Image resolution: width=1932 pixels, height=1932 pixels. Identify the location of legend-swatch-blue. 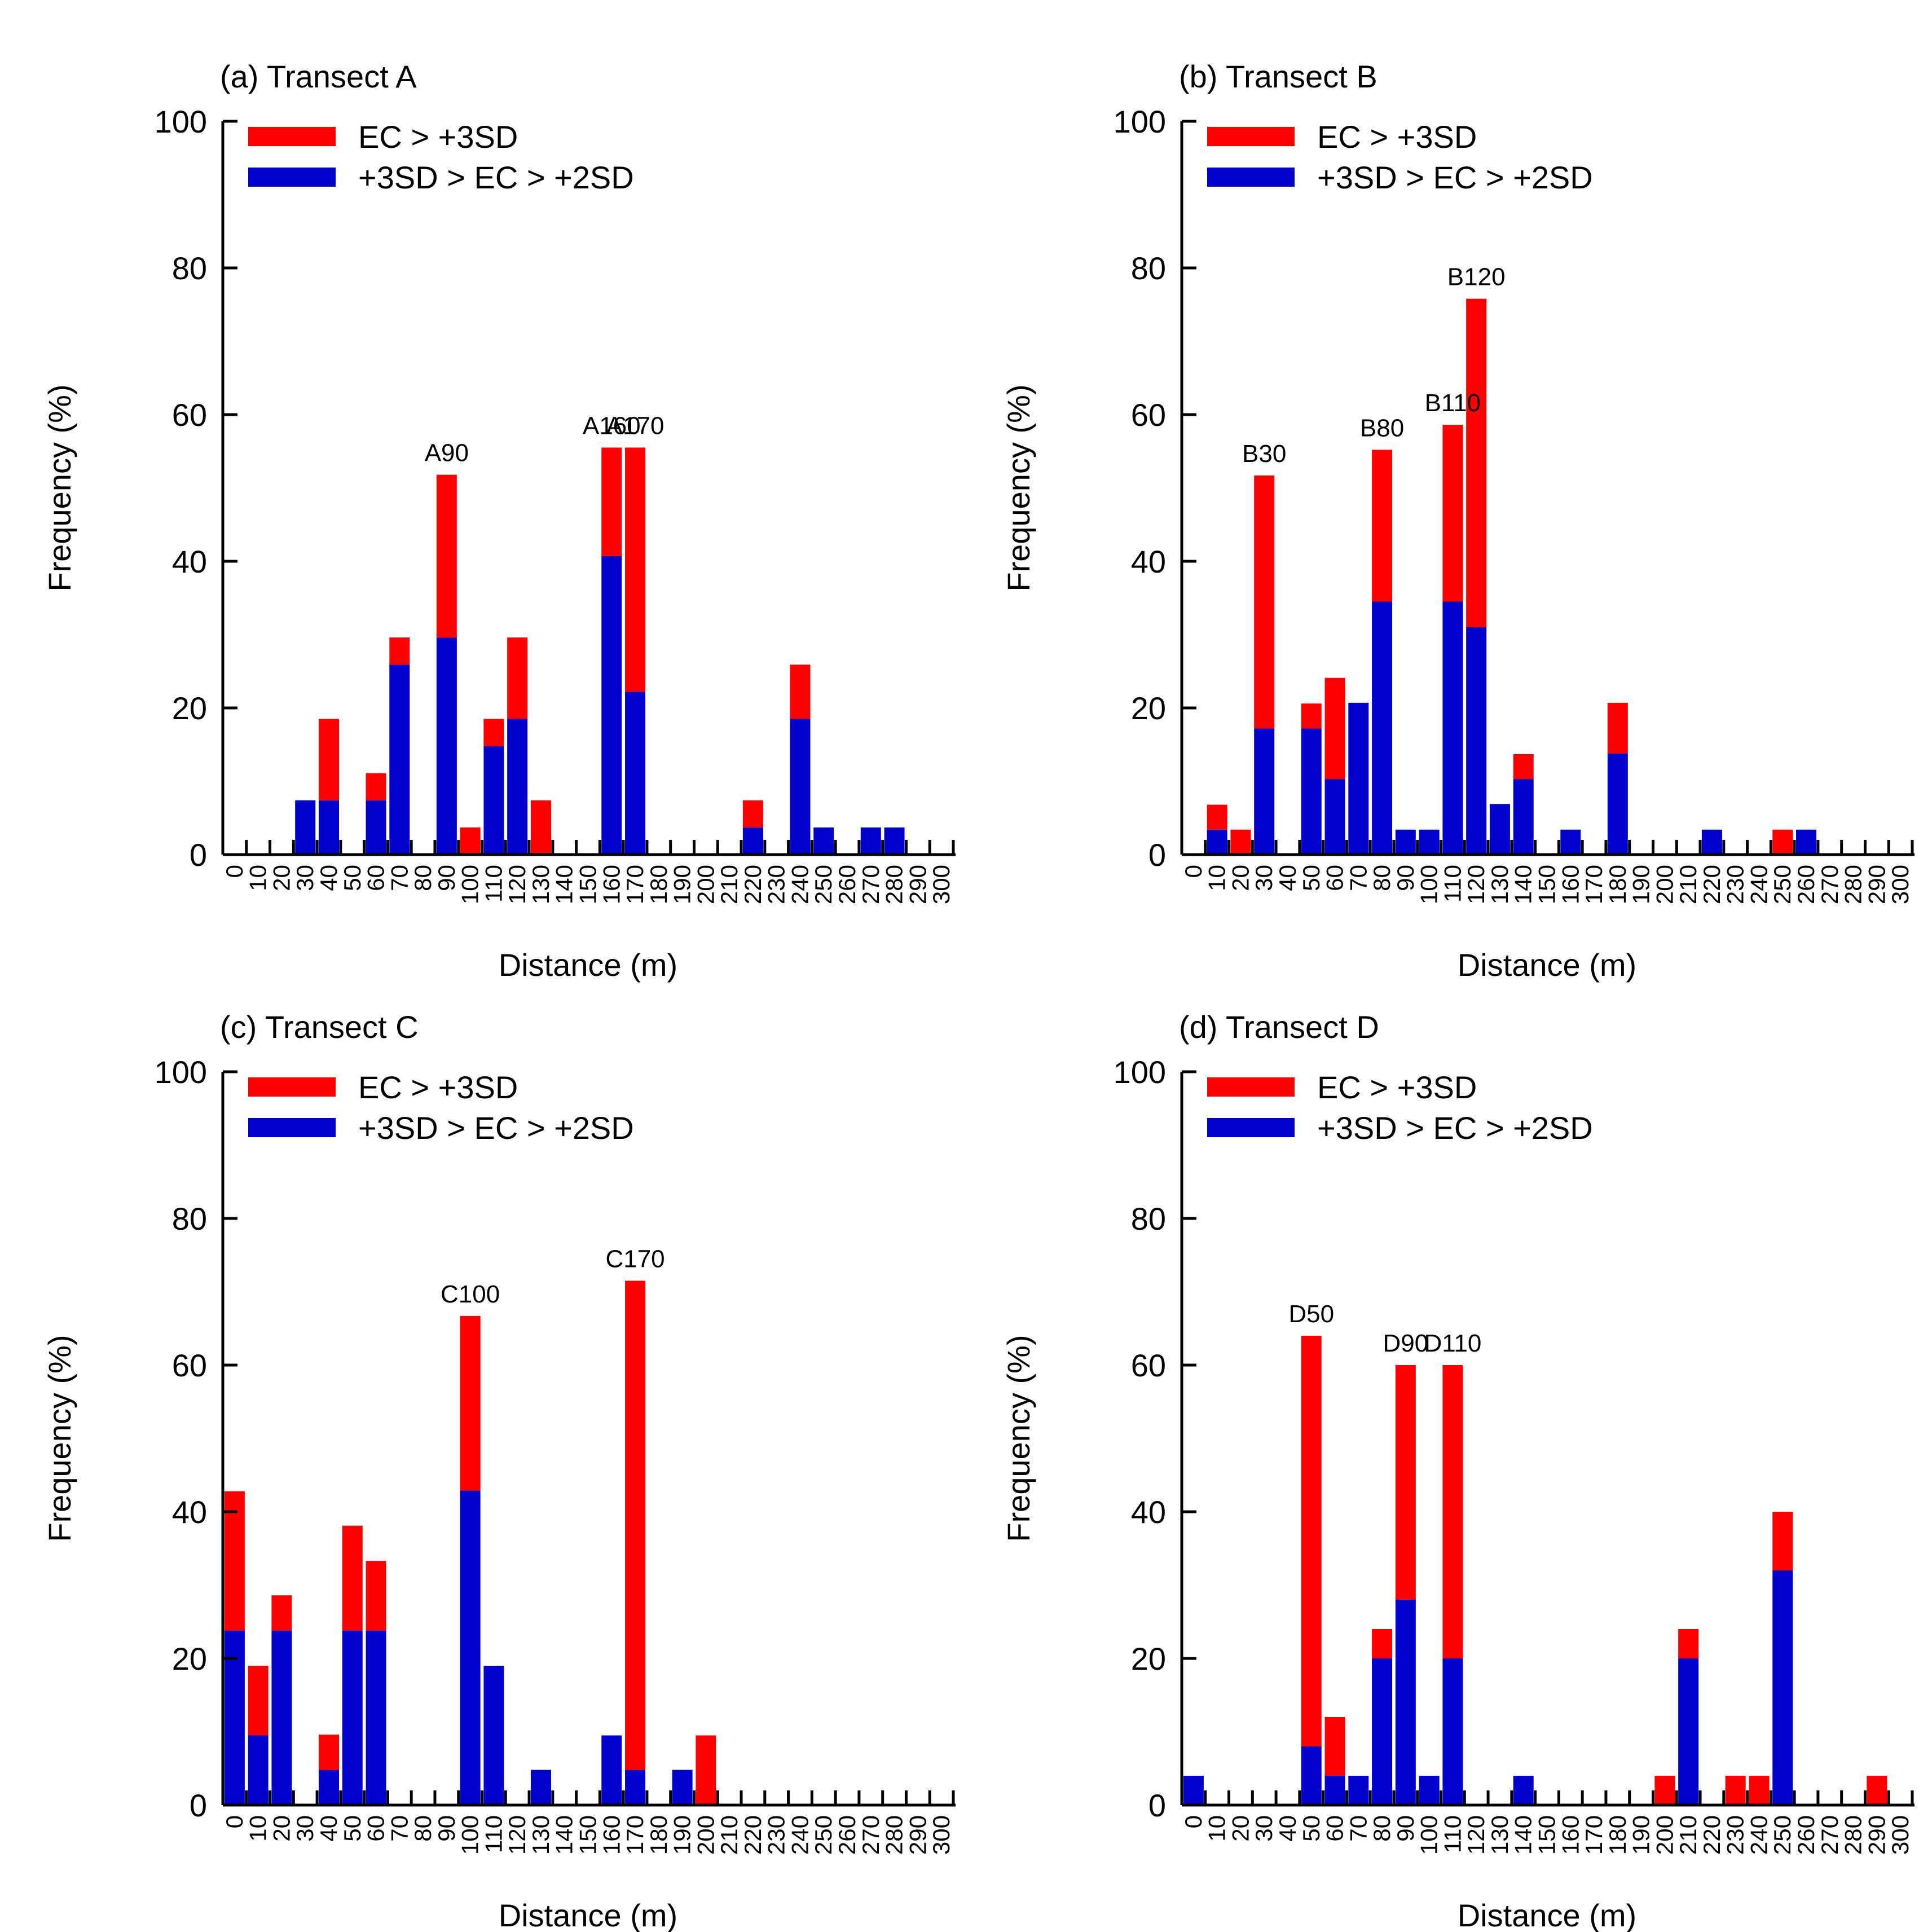
(1251, 177).